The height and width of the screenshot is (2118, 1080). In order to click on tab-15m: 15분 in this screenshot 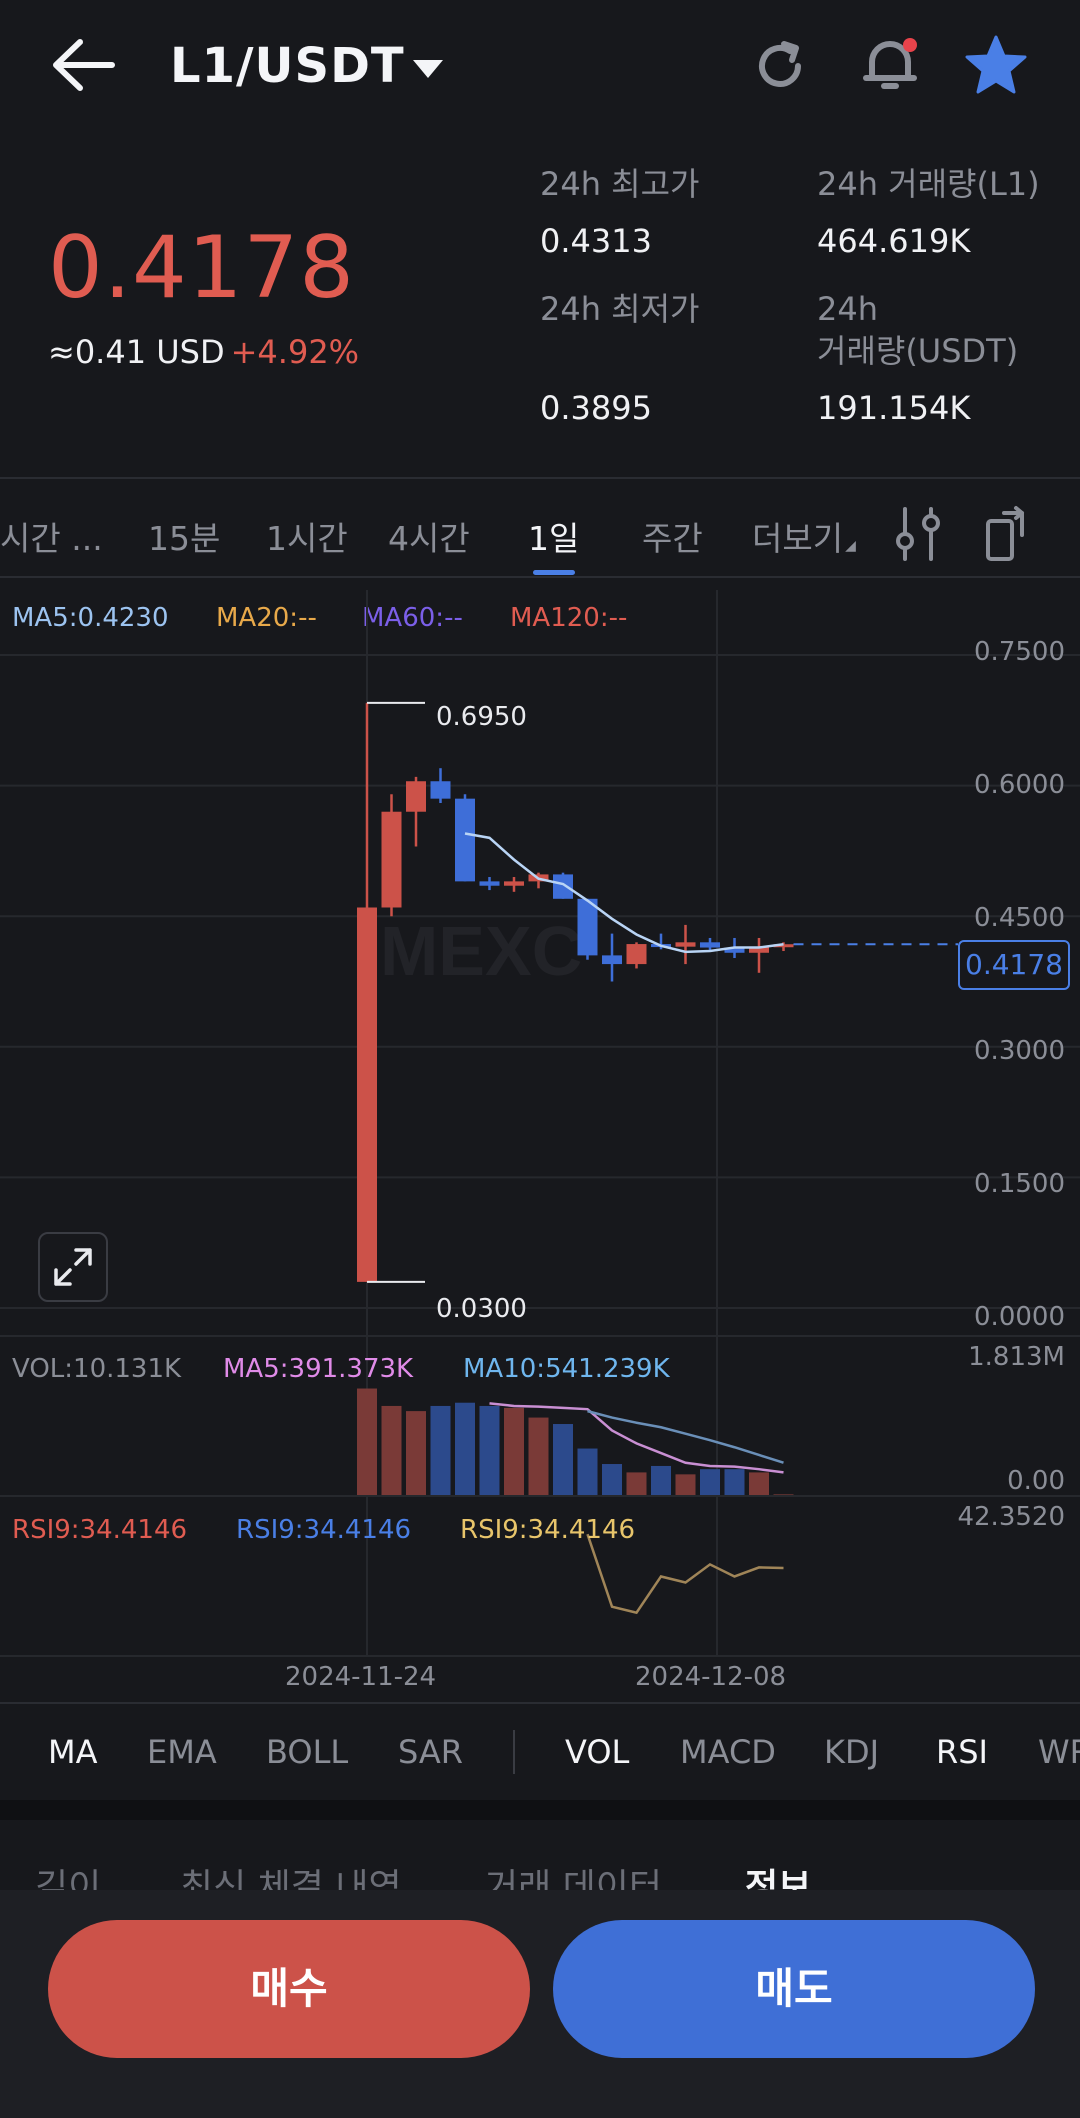, I will do `click(184, 538)`.